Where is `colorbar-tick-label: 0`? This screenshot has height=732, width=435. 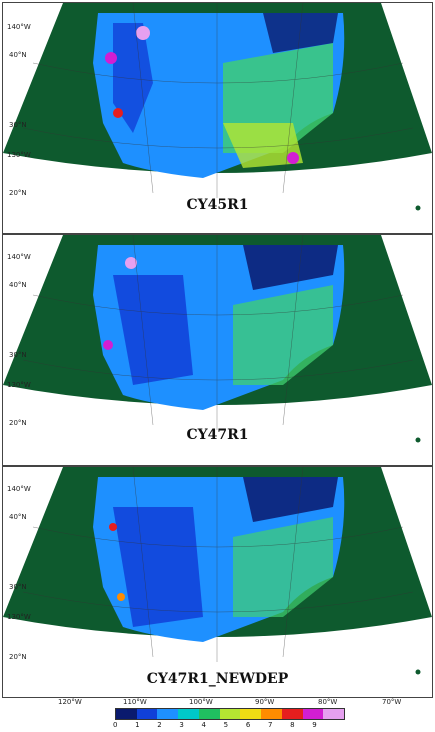 colorbar-tick-label: 0 is located at coordinates (115, 725).